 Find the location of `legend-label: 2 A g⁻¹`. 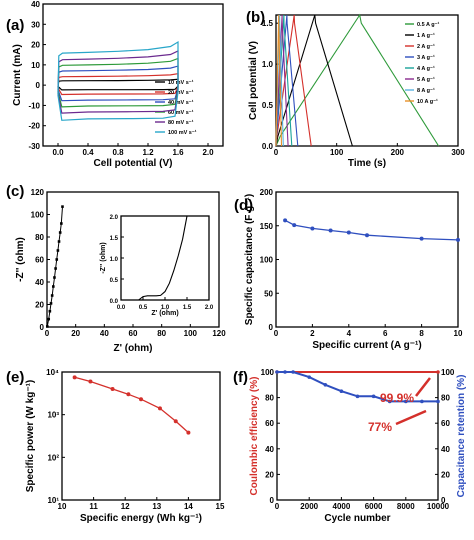

legend-label: 2 A g⁻¹ is located at coordinates (426, 46).